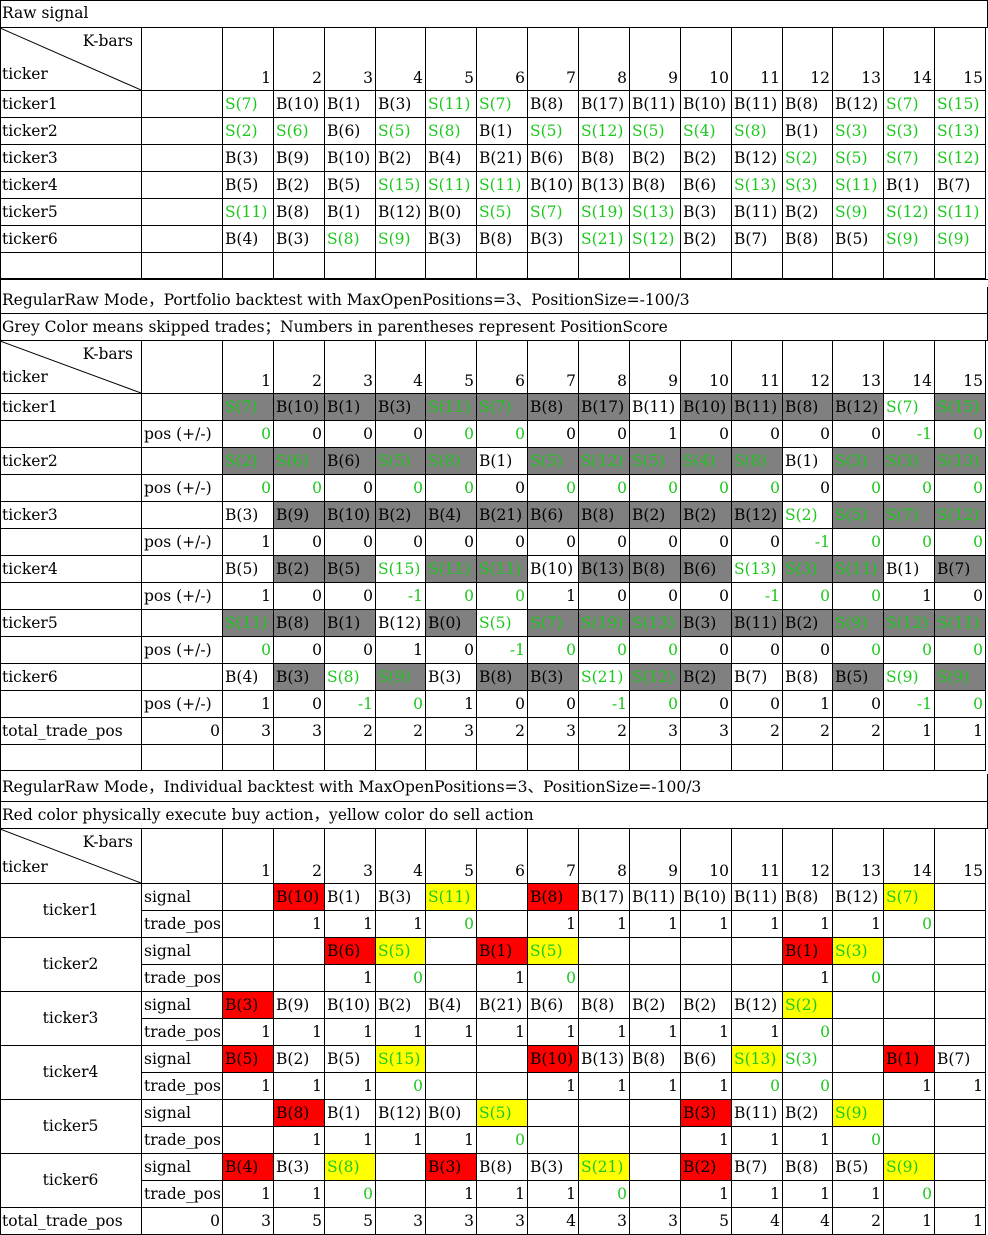 This screenshot has width=988, height=1235. I want to click on signal-cell: B(2), so click(299, 185).